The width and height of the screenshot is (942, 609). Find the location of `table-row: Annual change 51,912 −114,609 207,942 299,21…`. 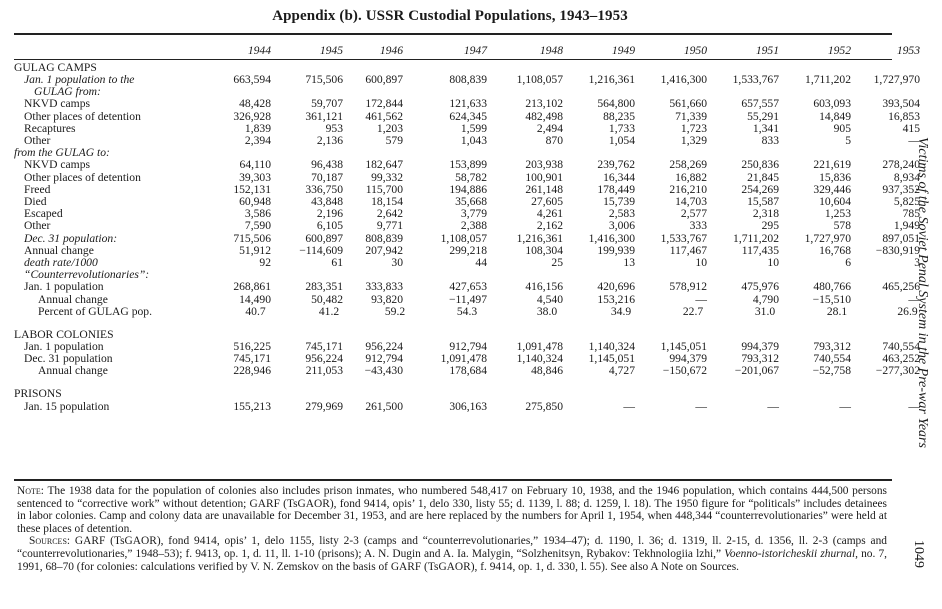

table-row: Annual change 51,912 −114,609 207,942 299,21… is located at coordinates (469, 250).